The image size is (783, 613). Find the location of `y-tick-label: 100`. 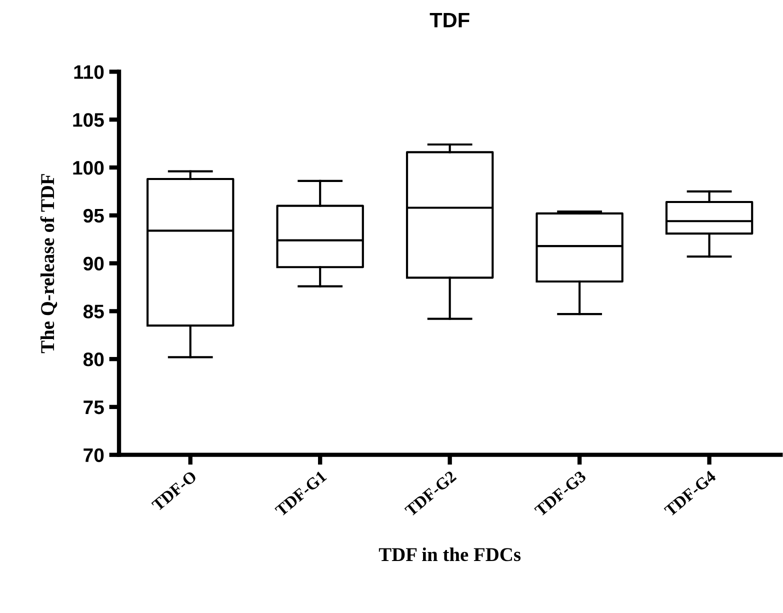

y-tick-label: 100 is located at coordinates (88, 167).